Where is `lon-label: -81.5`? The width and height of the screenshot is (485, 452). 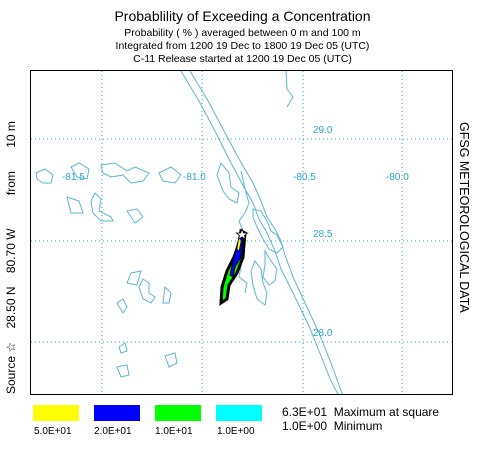 lon-label: -81.5 is located at coordinates (73, 177).